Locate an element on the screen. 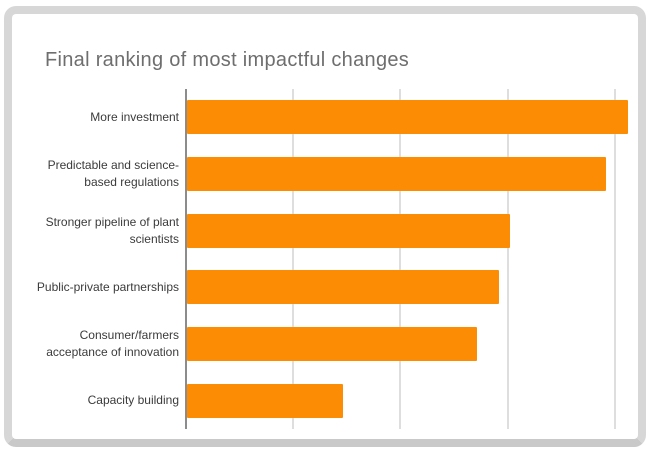 This screenshot has width=650, height=453. category-label: Capacity building is located at coordinates (133, 400).